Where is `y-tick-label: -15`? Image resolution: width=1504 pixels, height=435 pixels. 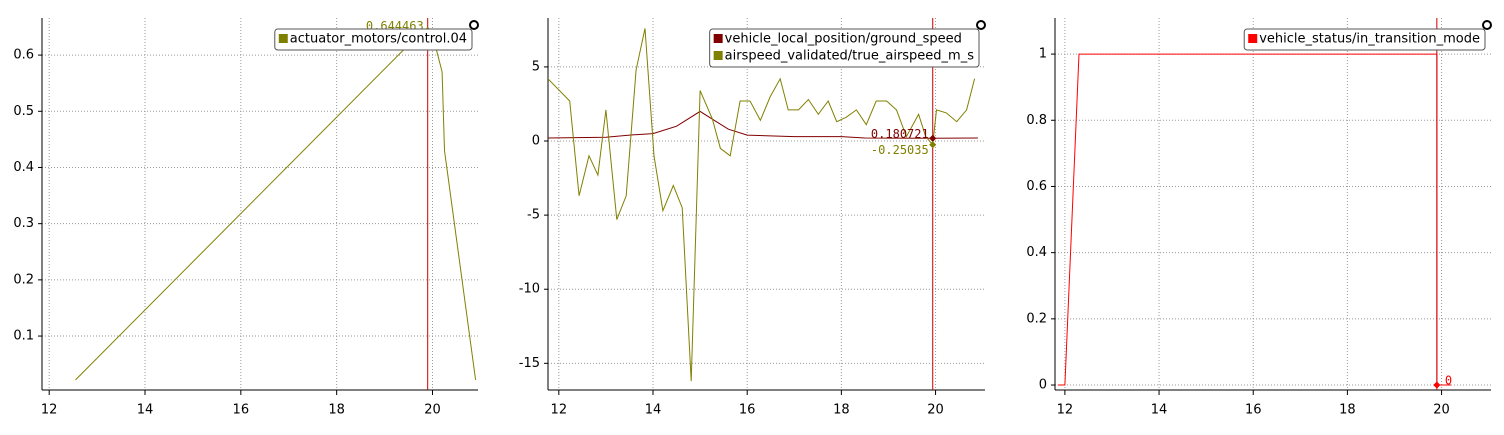
y-tick-label: -15 is located at coordinates (529, 363).